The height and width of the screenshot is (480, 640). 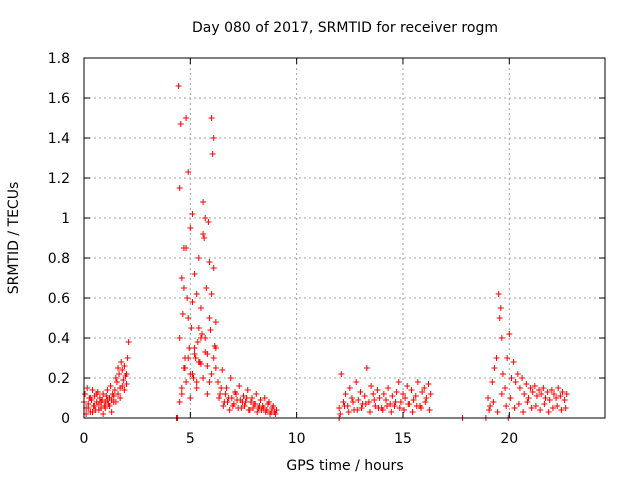 I want to click on x-tick-label: 0, so click(x=84, y=439).